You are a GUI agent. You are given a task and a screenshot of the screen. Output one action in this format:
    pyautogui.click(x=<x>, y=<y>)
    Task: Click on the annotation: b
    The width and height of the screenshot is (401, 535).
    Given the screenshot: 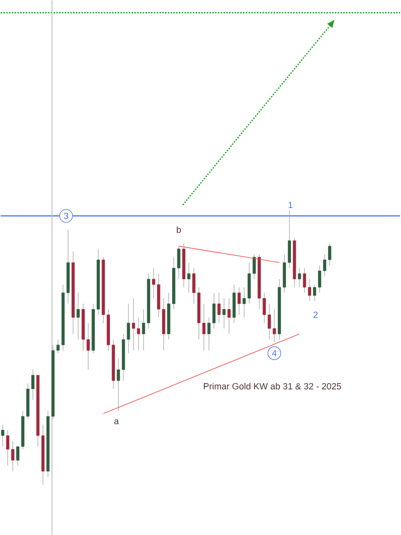 What is the action you would take?
    pyautogui.click(x=178, y=229)
    